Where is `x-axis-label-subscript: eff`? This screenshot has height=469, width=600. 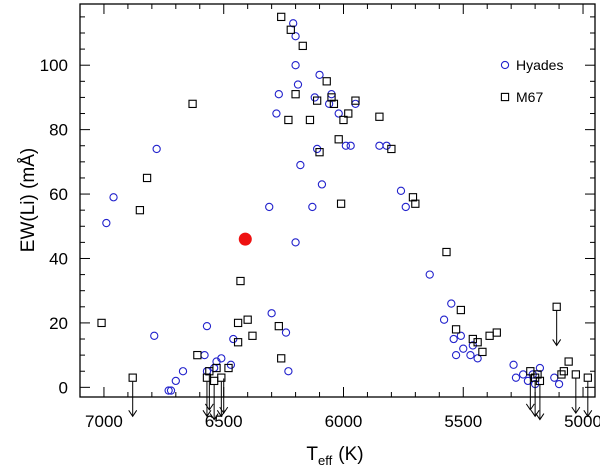
x-axis-label-subscript: eff is located at coordinates (325, 460).